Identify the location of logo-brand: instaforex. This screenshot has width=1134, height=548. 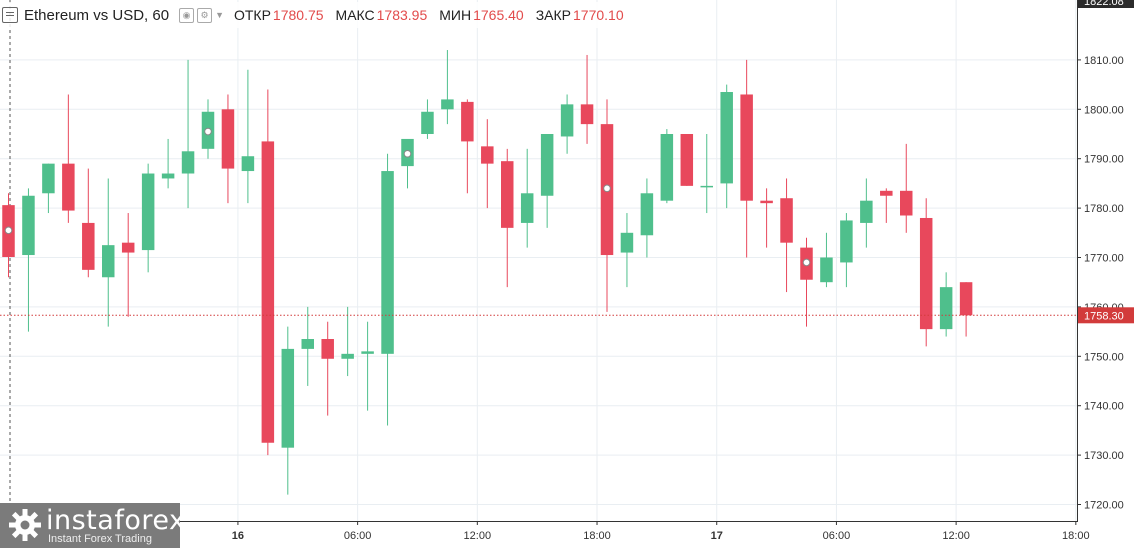
(116, 520).